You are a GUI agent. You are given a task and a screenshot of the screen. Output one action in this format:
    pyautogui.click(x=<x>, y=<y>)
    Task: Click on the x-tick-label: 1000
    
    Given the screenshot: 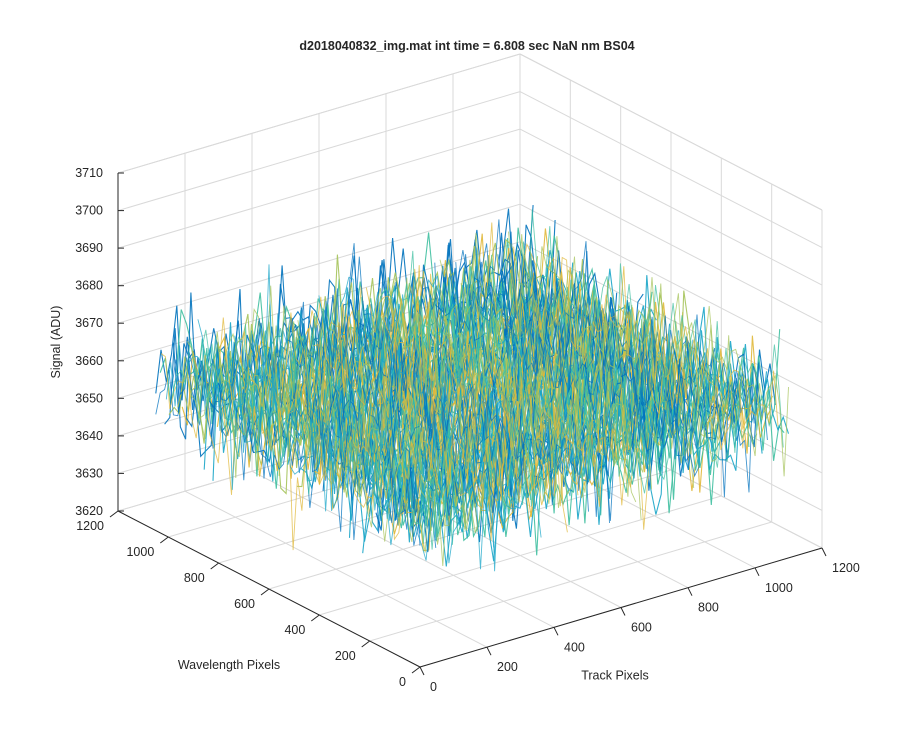 What is the action you would take?
    pyautogui.click(x=779, y=588)
    